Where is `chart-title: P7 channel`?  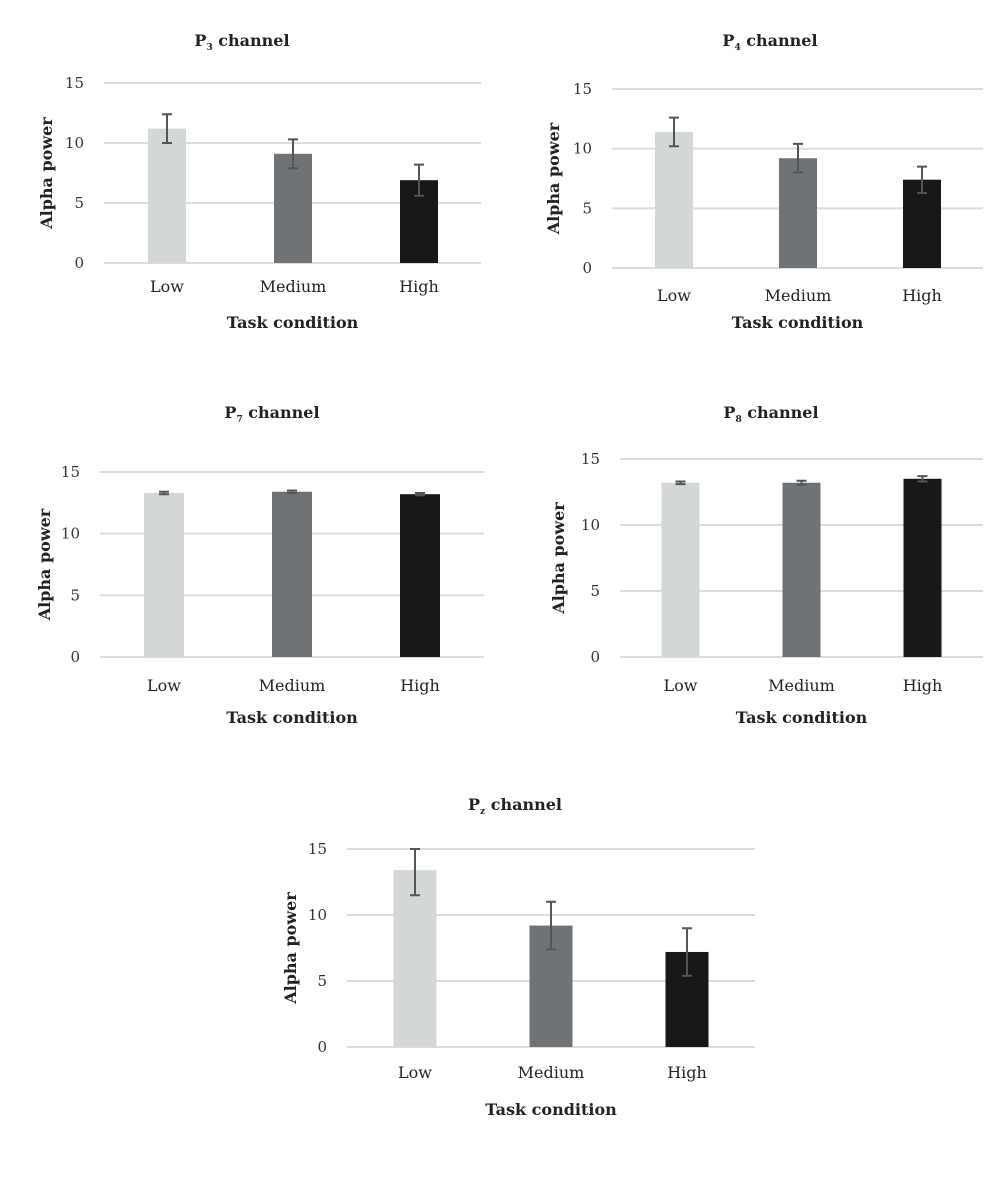
chart-title: P7 channel is located at coordinates (271, 414).